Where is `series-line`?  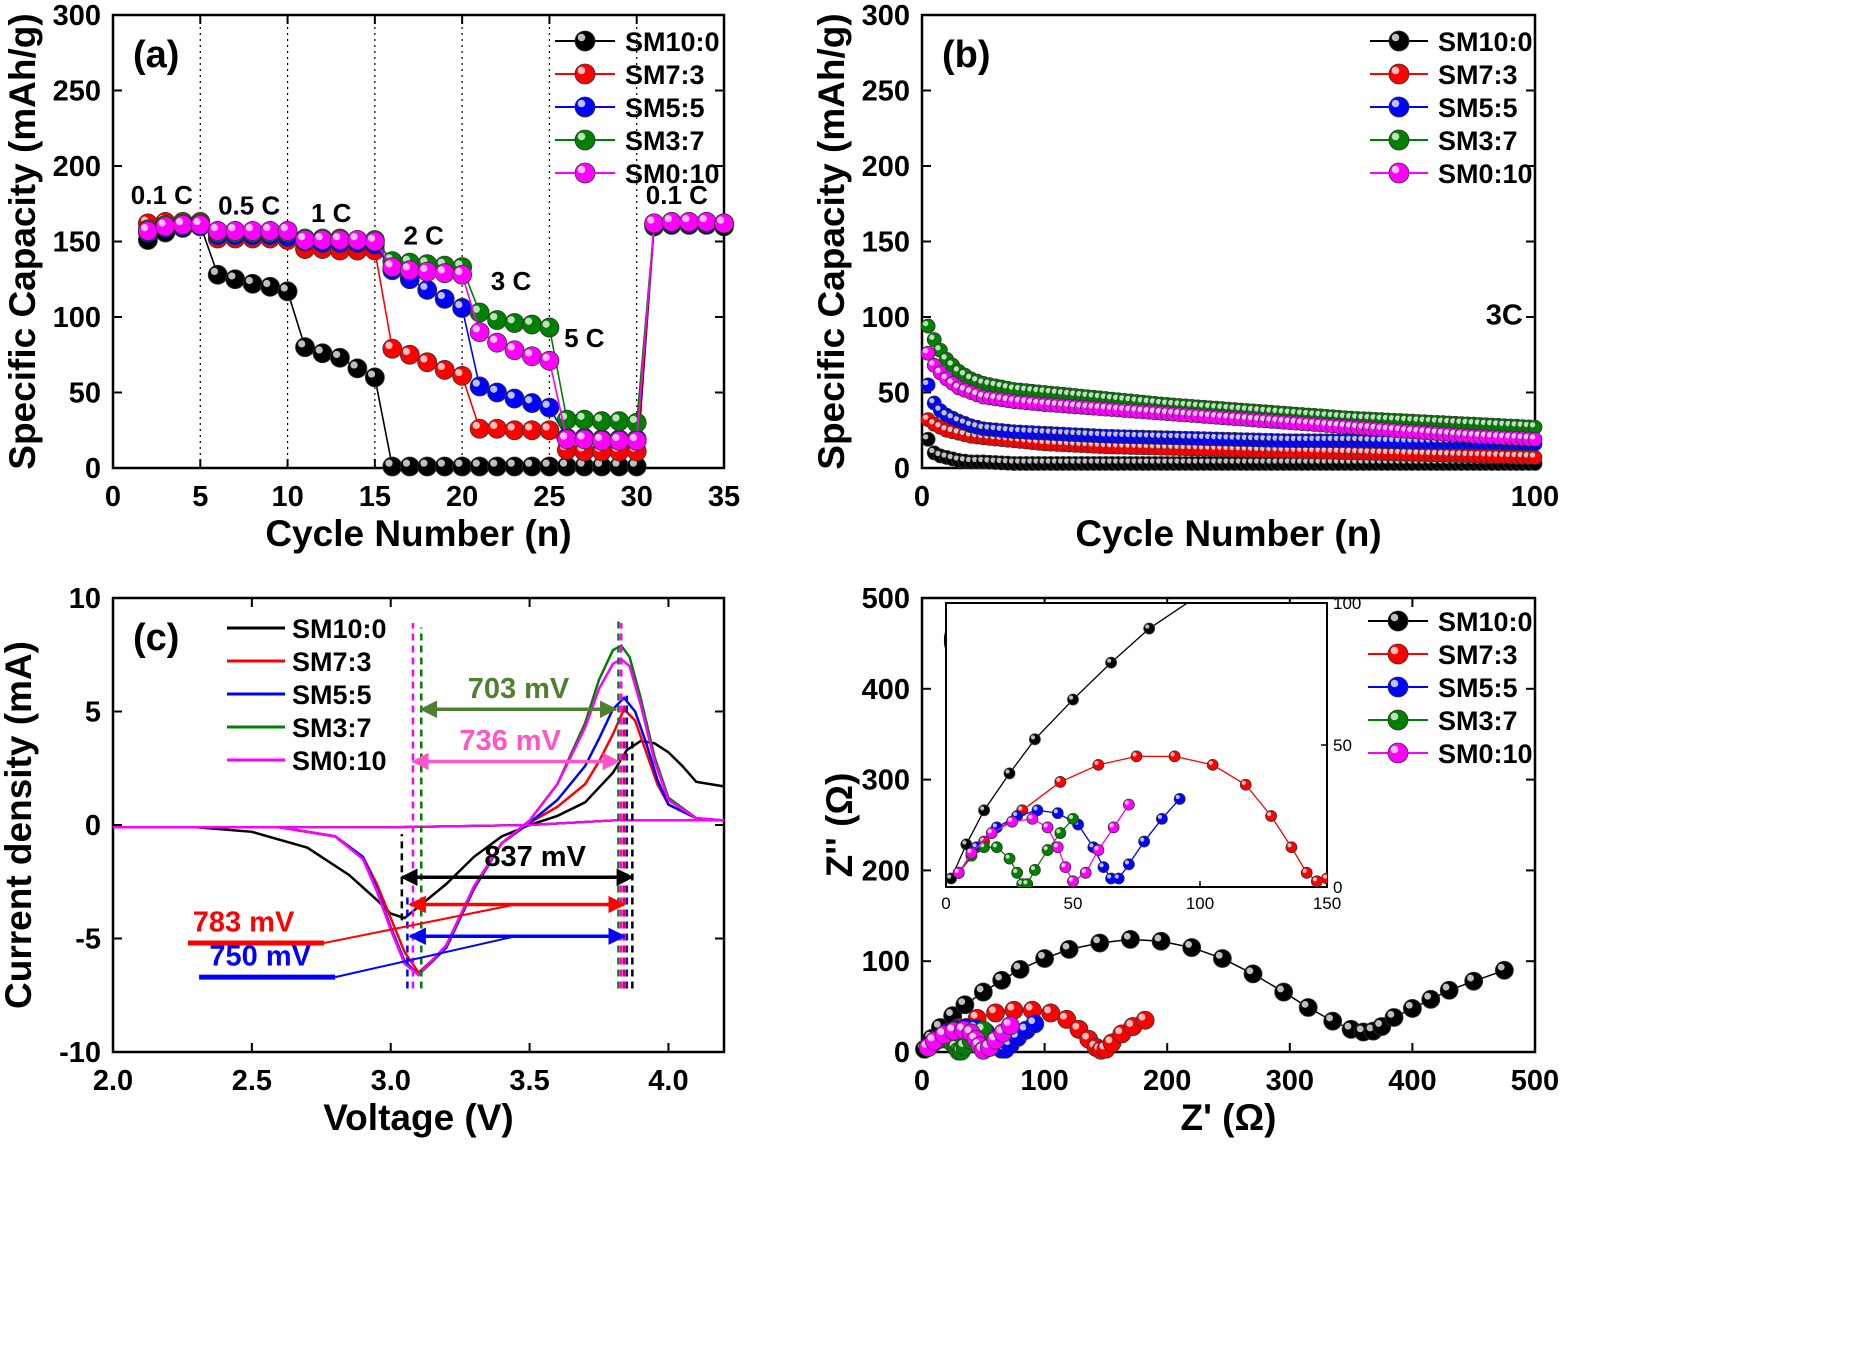
series-line is located at coordinates (436, 322).